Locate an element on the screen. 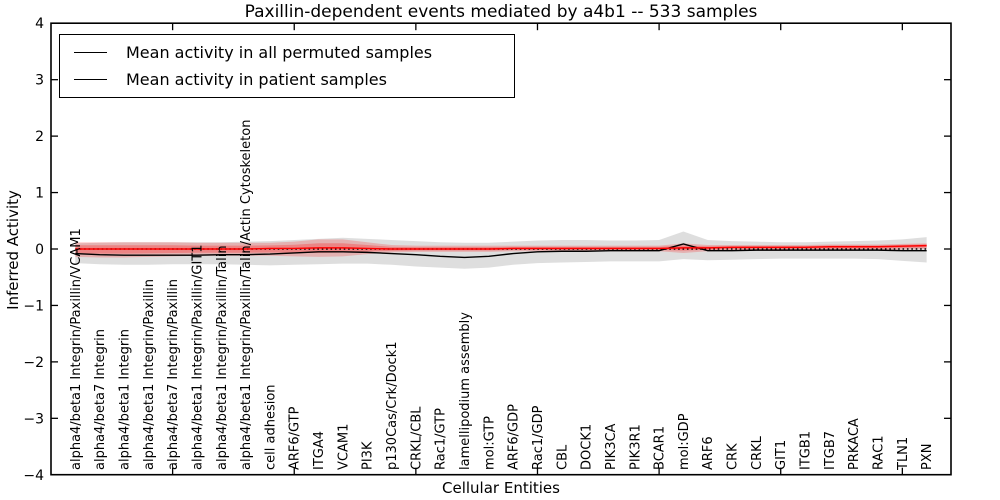 The height and width of the screenshot is (500, 1000). legend-item-patient: Mean activity in patient samples is located at coordinates (294, 80).